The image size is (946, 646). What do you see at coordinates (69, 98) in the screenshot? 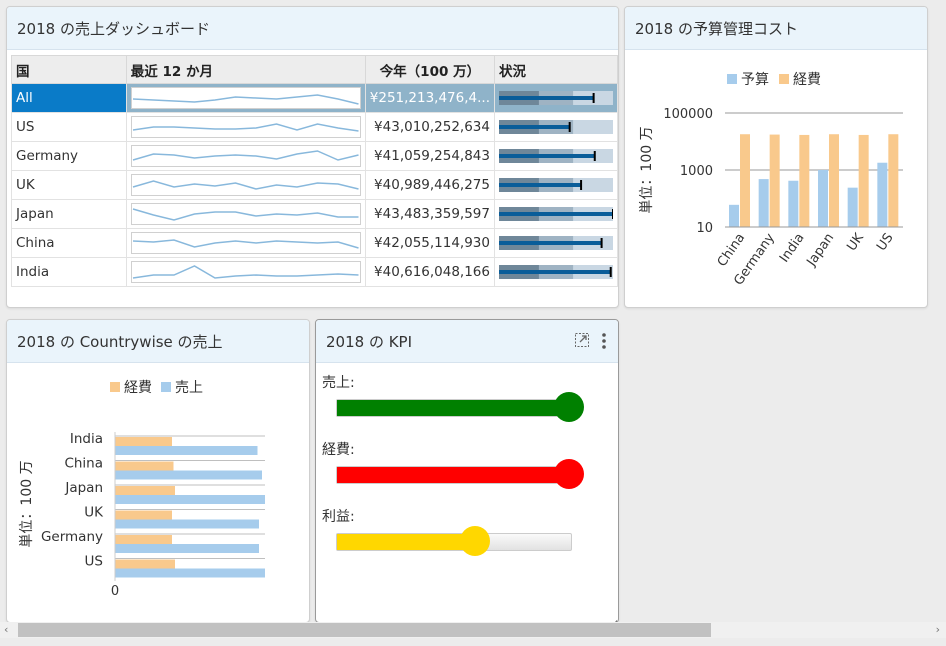
I see `country-cell: All` at bounding box center [69, 98].